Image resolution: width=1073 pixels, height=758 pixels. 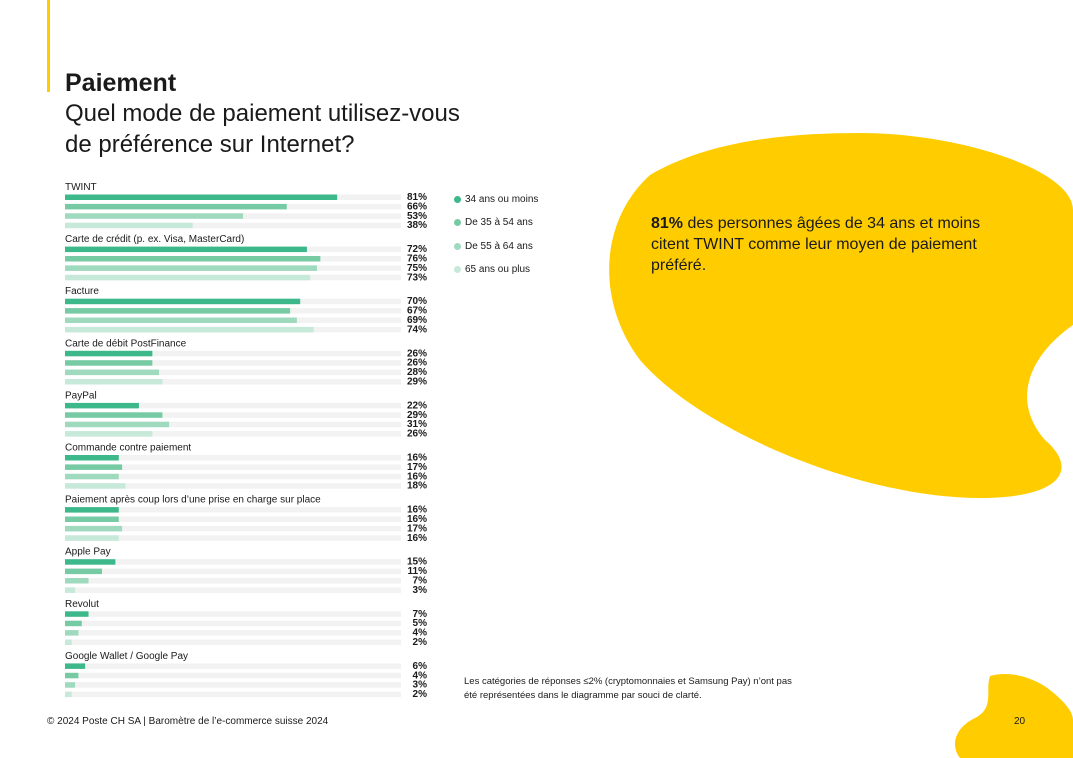 I want to click on value-label: 66%, so click(x=417, y=206).